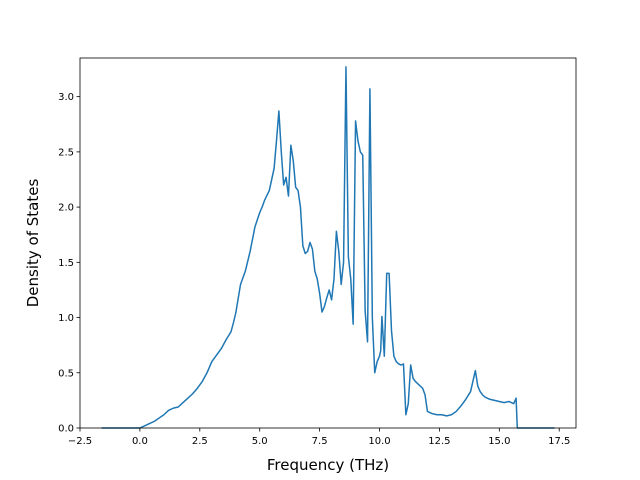  I want to click on y-tick-label: 1.0, so click(66, 318).